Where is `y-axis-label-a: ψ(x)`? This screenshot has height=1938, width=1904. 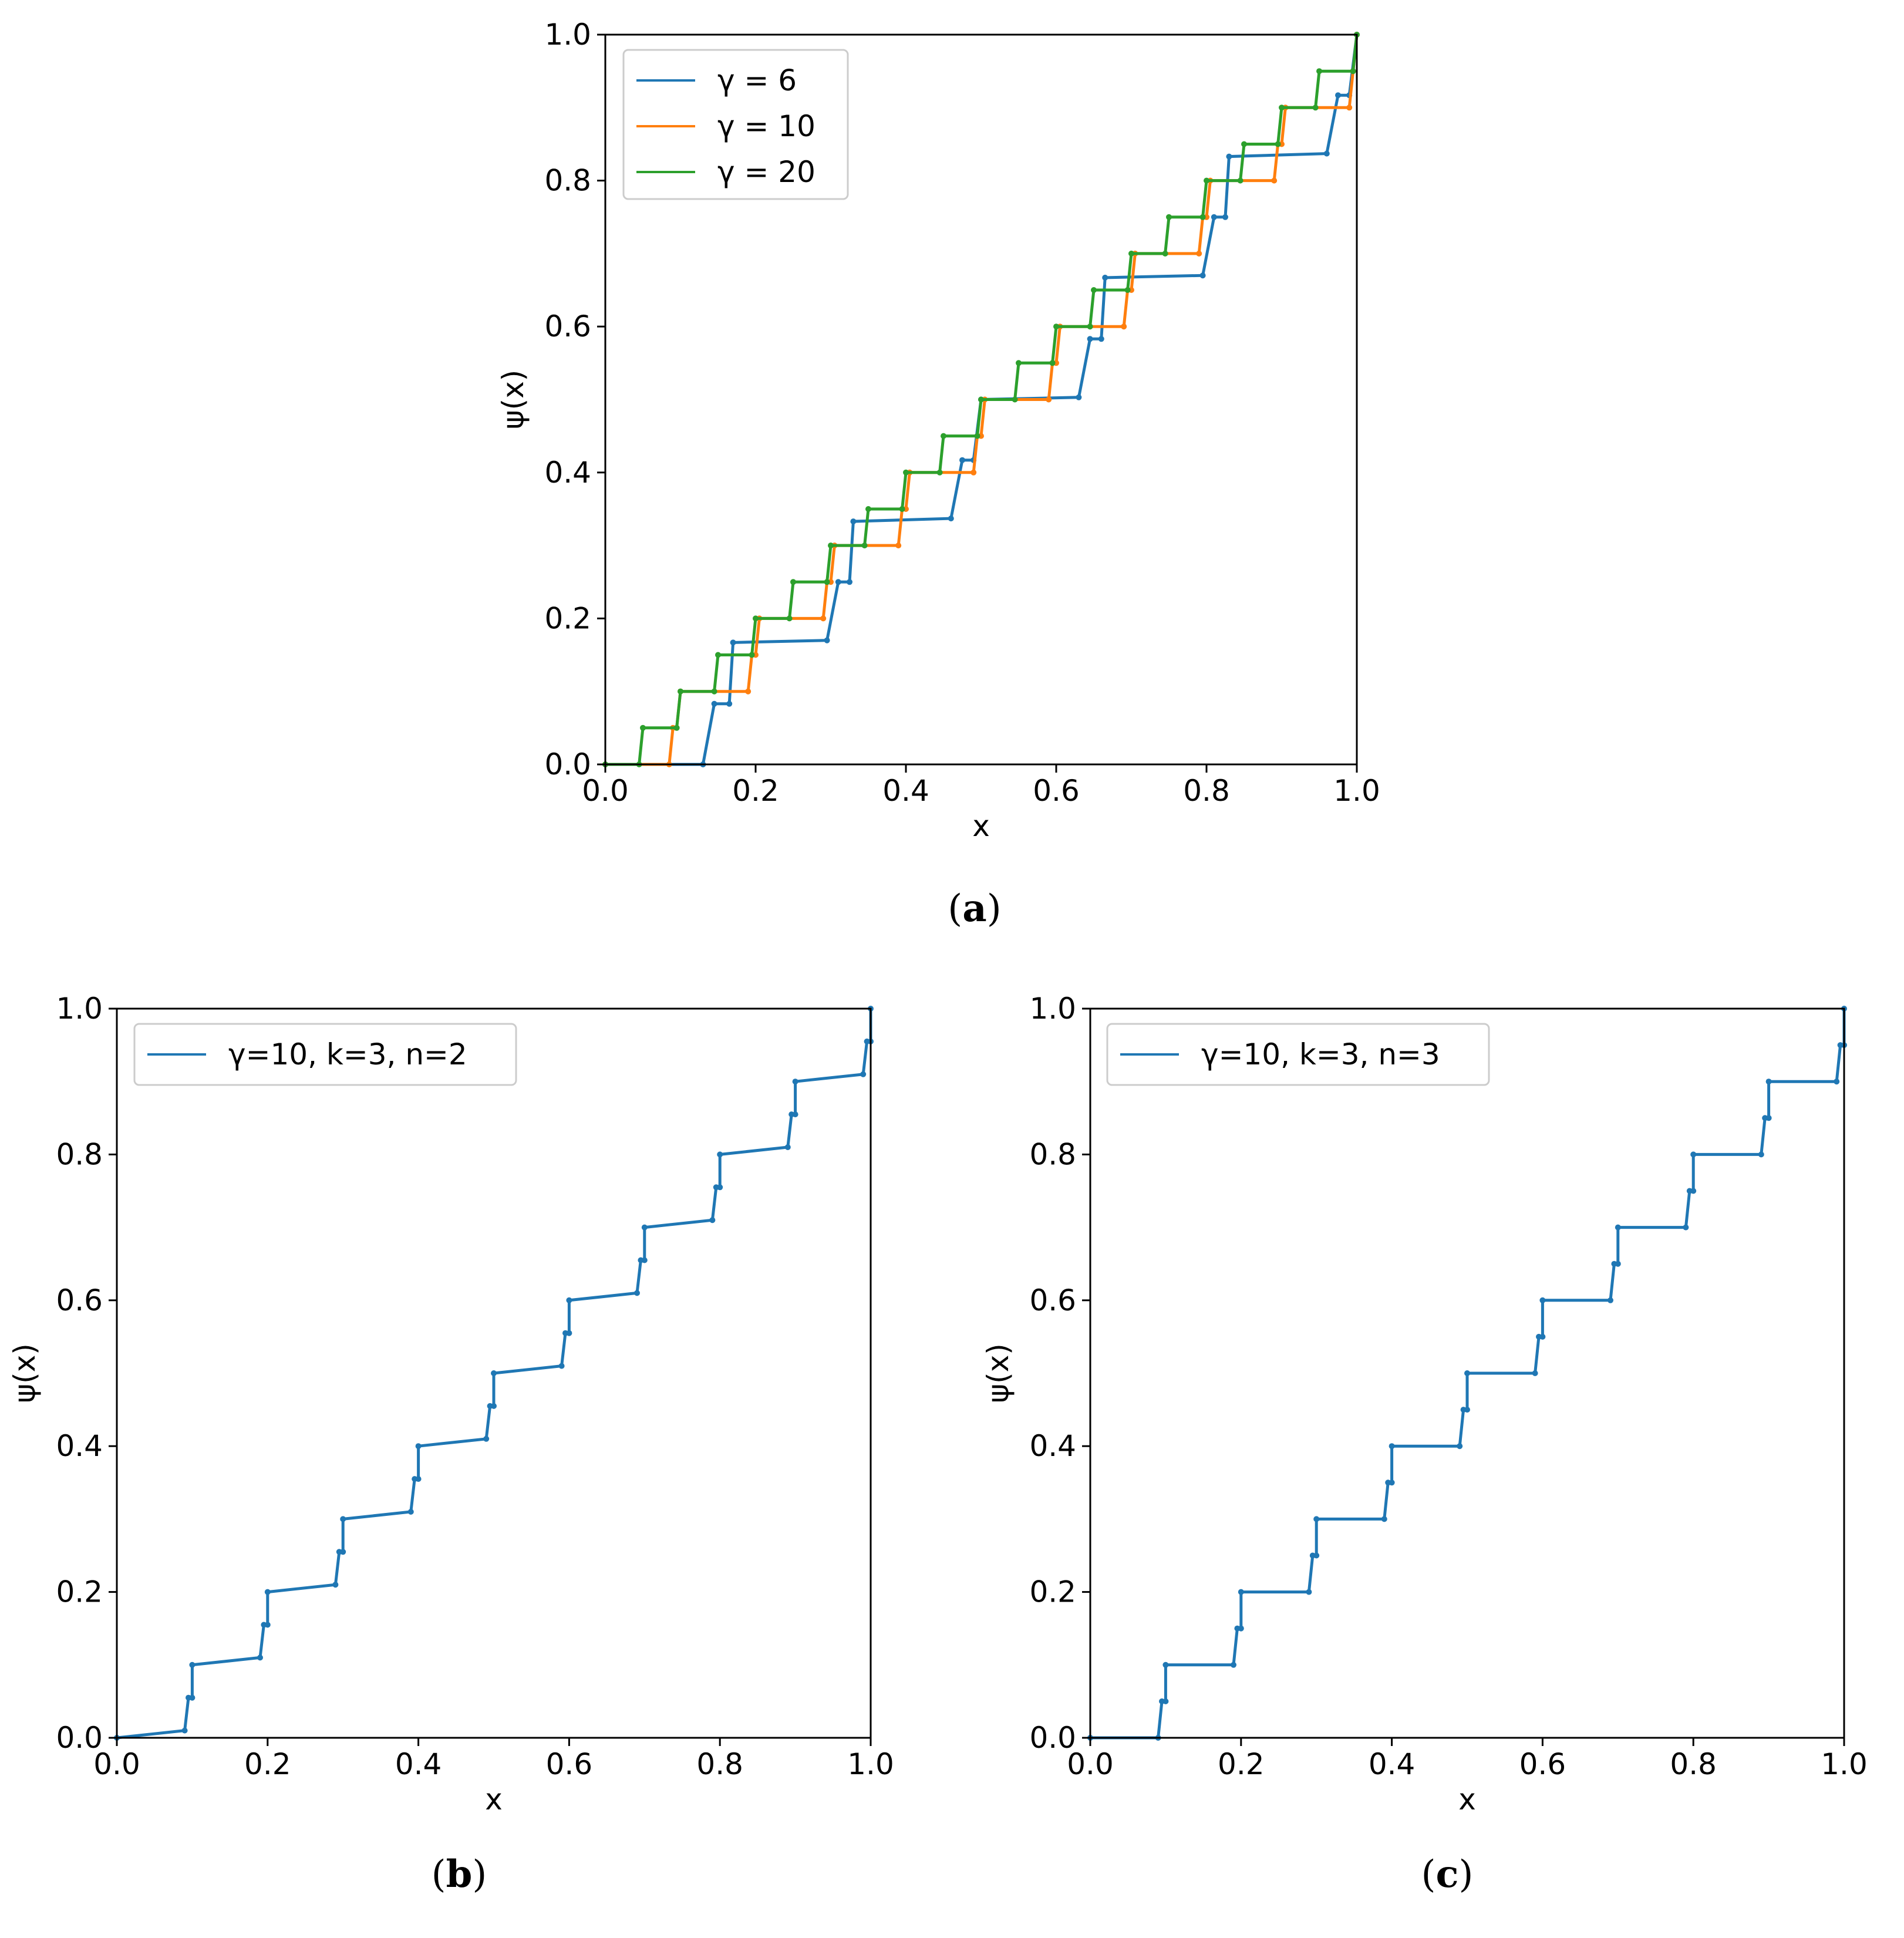
y-axis-label-a: ψ(x) is located at coordinates (513, 400).